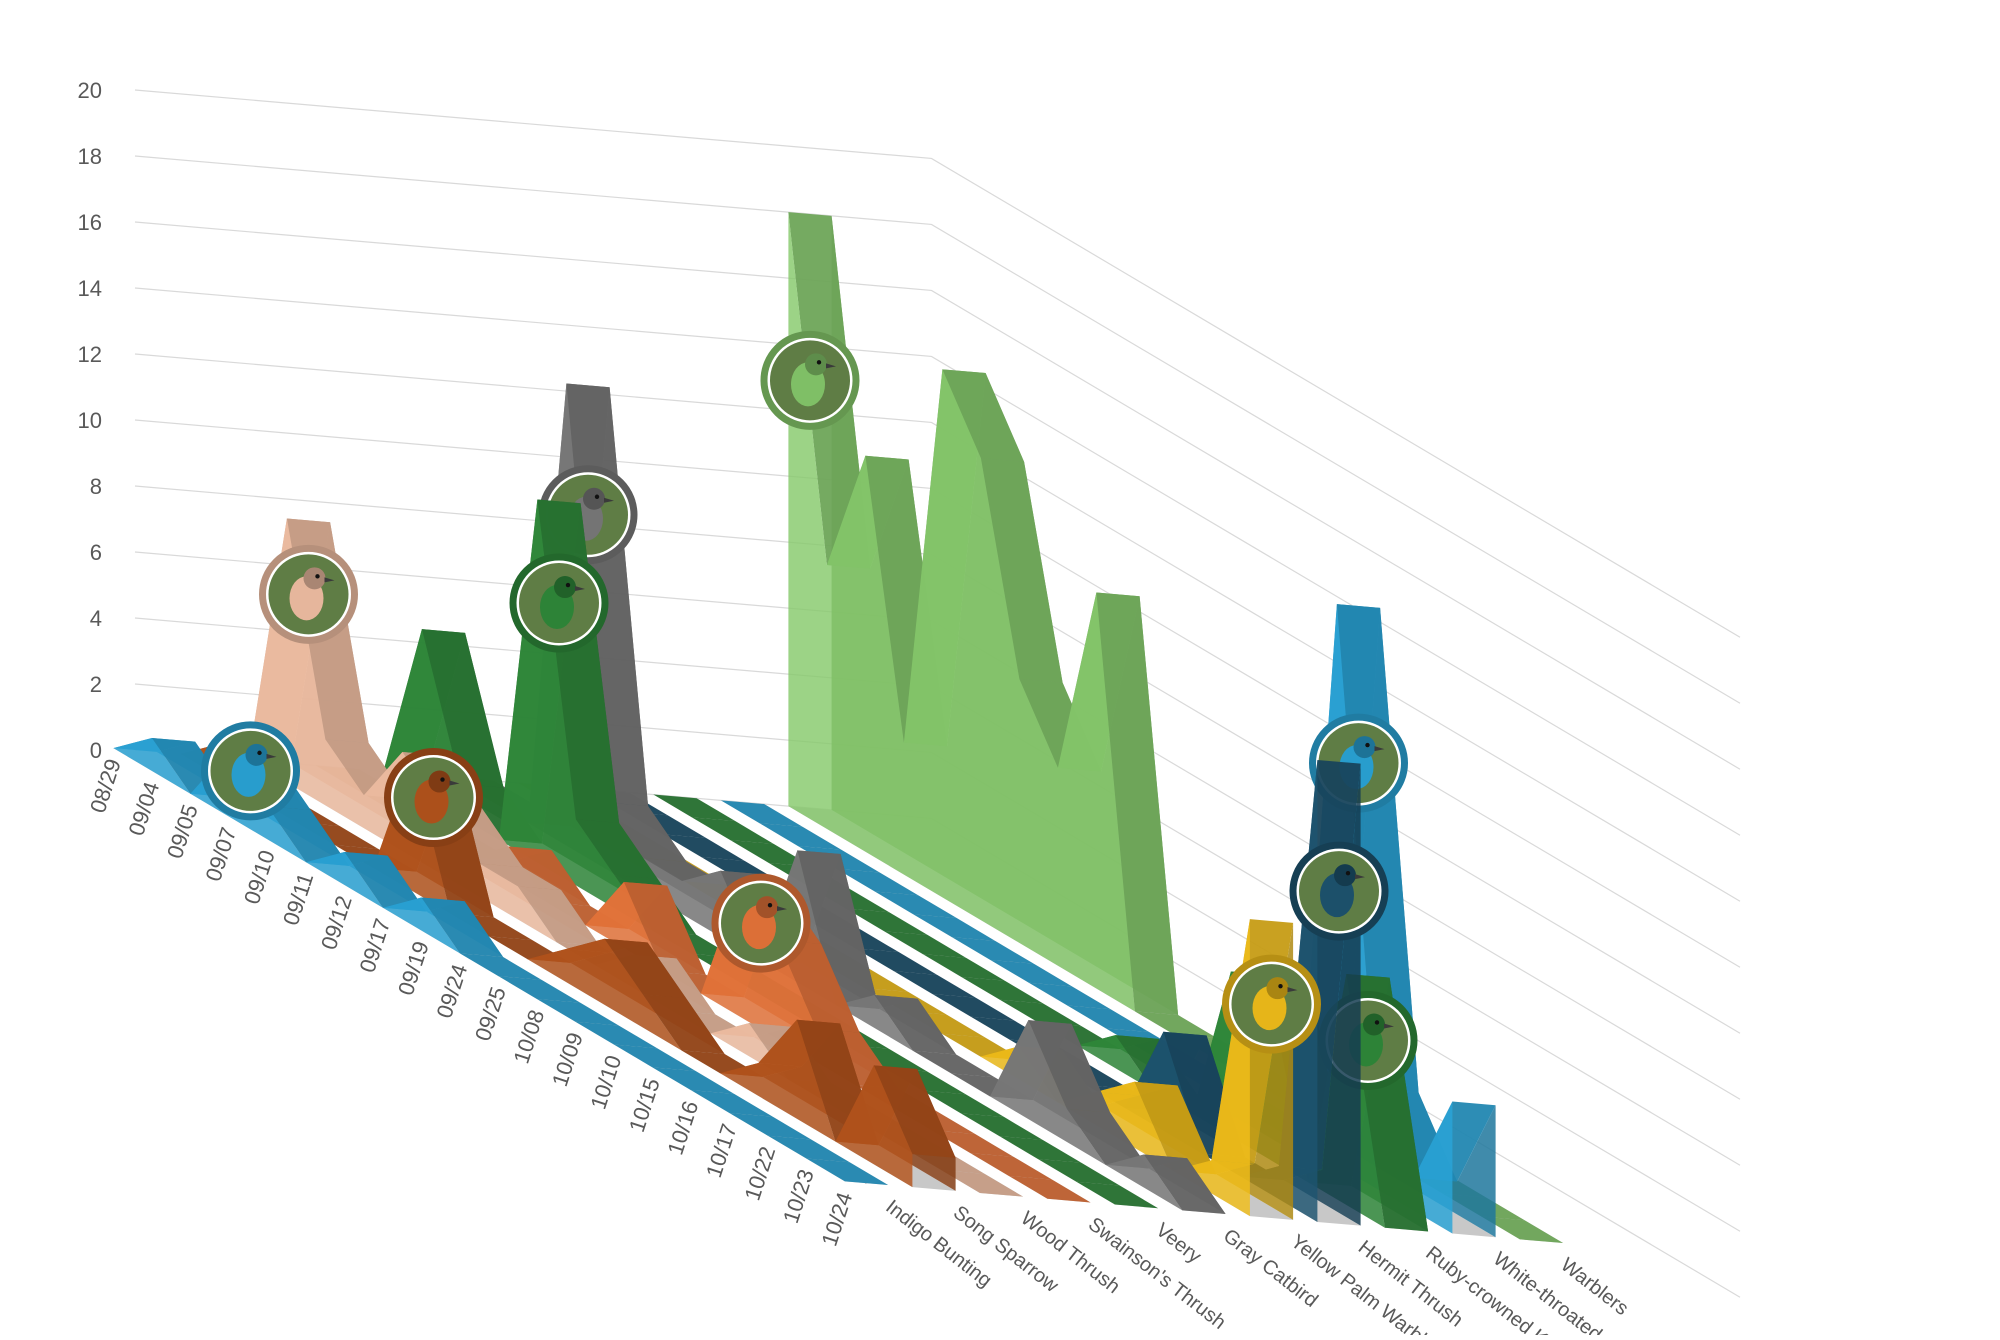 Image resolution: width=2000 pixels, height=1340 pixels. What do you see at coordinates (798, 1196) in the screenshot?
I see `x-tick-label: 10/23` at bounding box center [798, 1196].